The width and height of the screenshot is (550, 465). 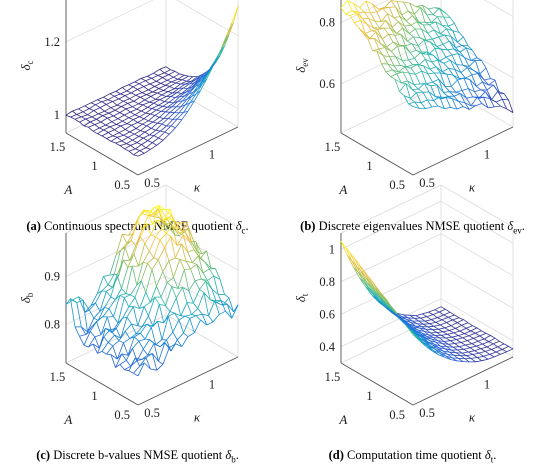 I want to click on axis-line, so click(x=463, y=381).